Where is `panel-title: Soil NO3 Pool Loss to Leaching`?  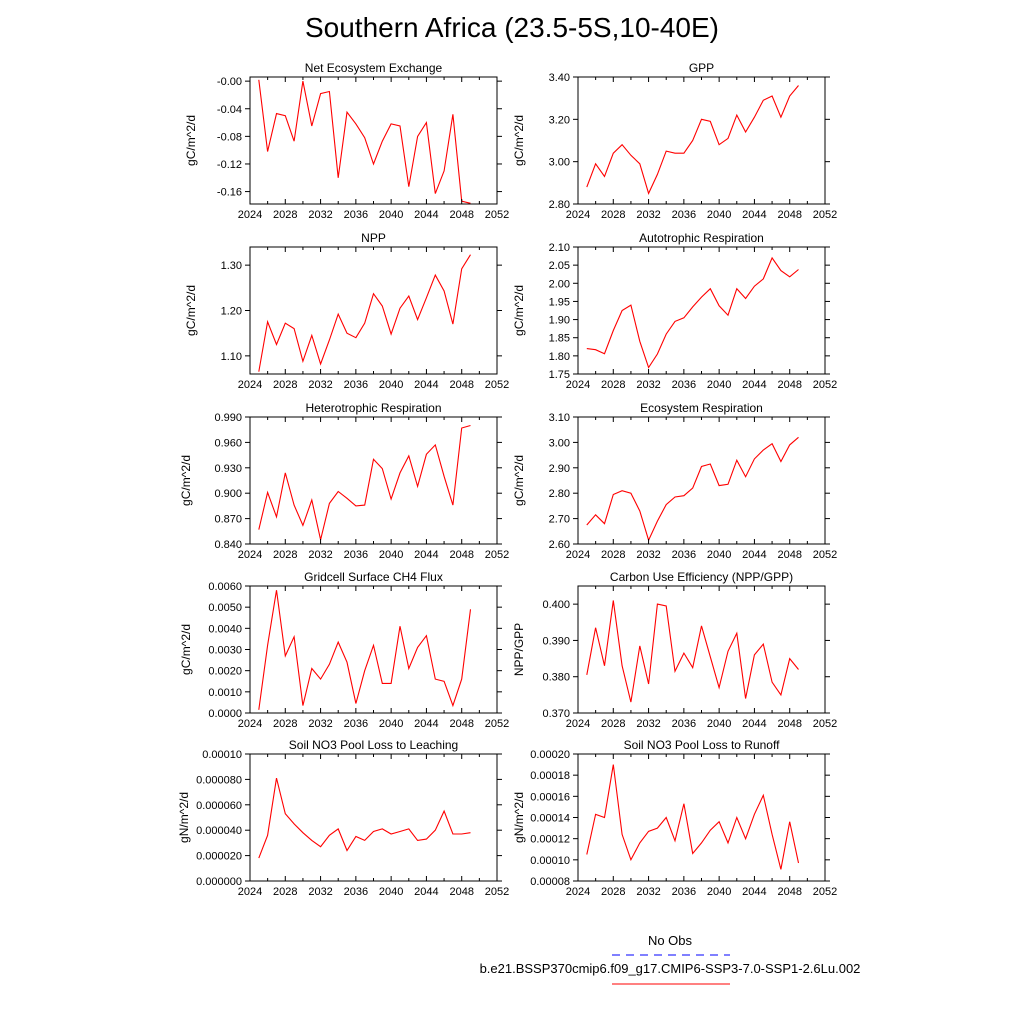
panel-title: Soil NO3 Pool Loss to Leaching is located at coordinates (373, 745).